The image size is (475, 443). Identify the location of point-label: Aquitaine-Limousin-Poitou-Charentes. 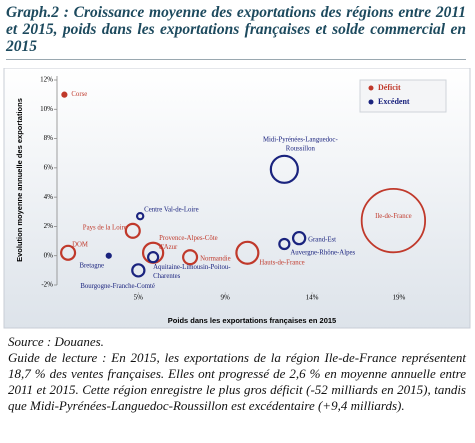
(192, 272).